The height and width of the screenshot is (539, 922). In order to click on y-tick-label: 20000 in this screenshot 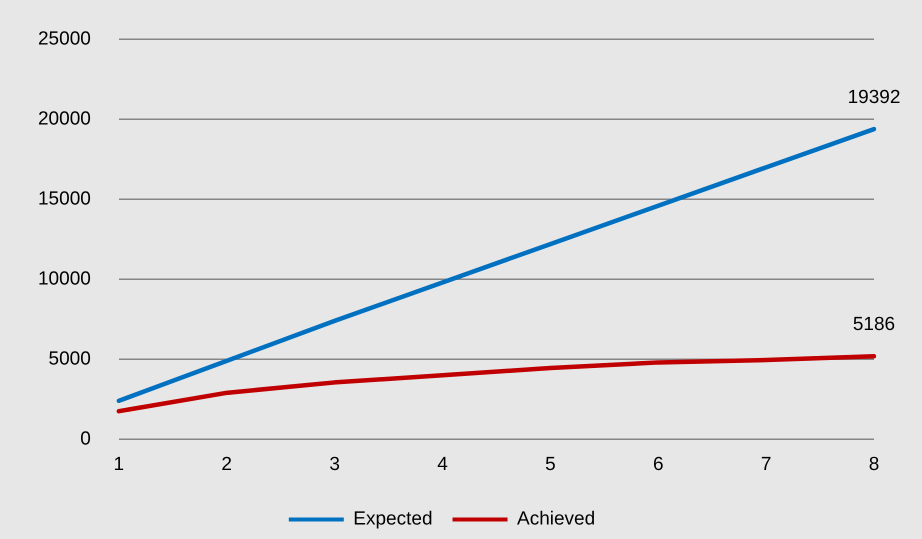, I will do `click(64, 119)`.